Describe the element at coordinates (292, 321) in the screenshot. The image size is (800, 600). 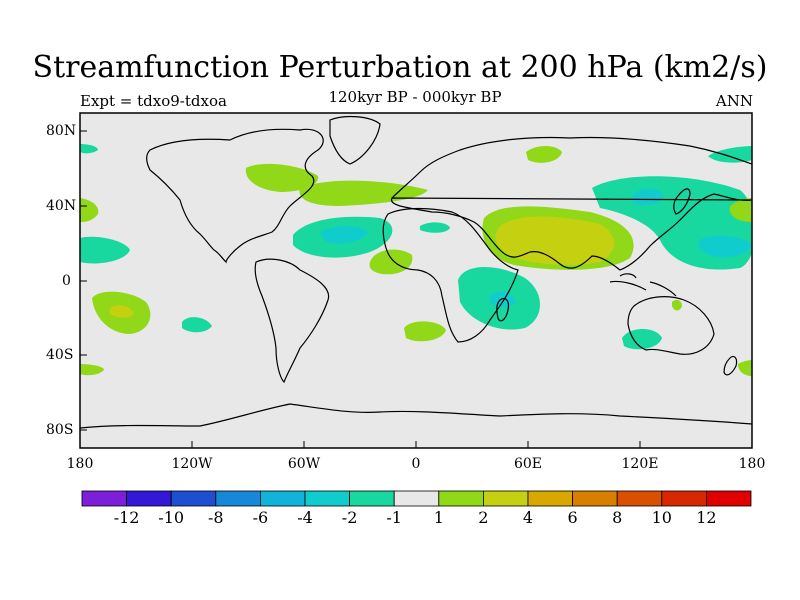
I see `coastline-south-america` at that location.